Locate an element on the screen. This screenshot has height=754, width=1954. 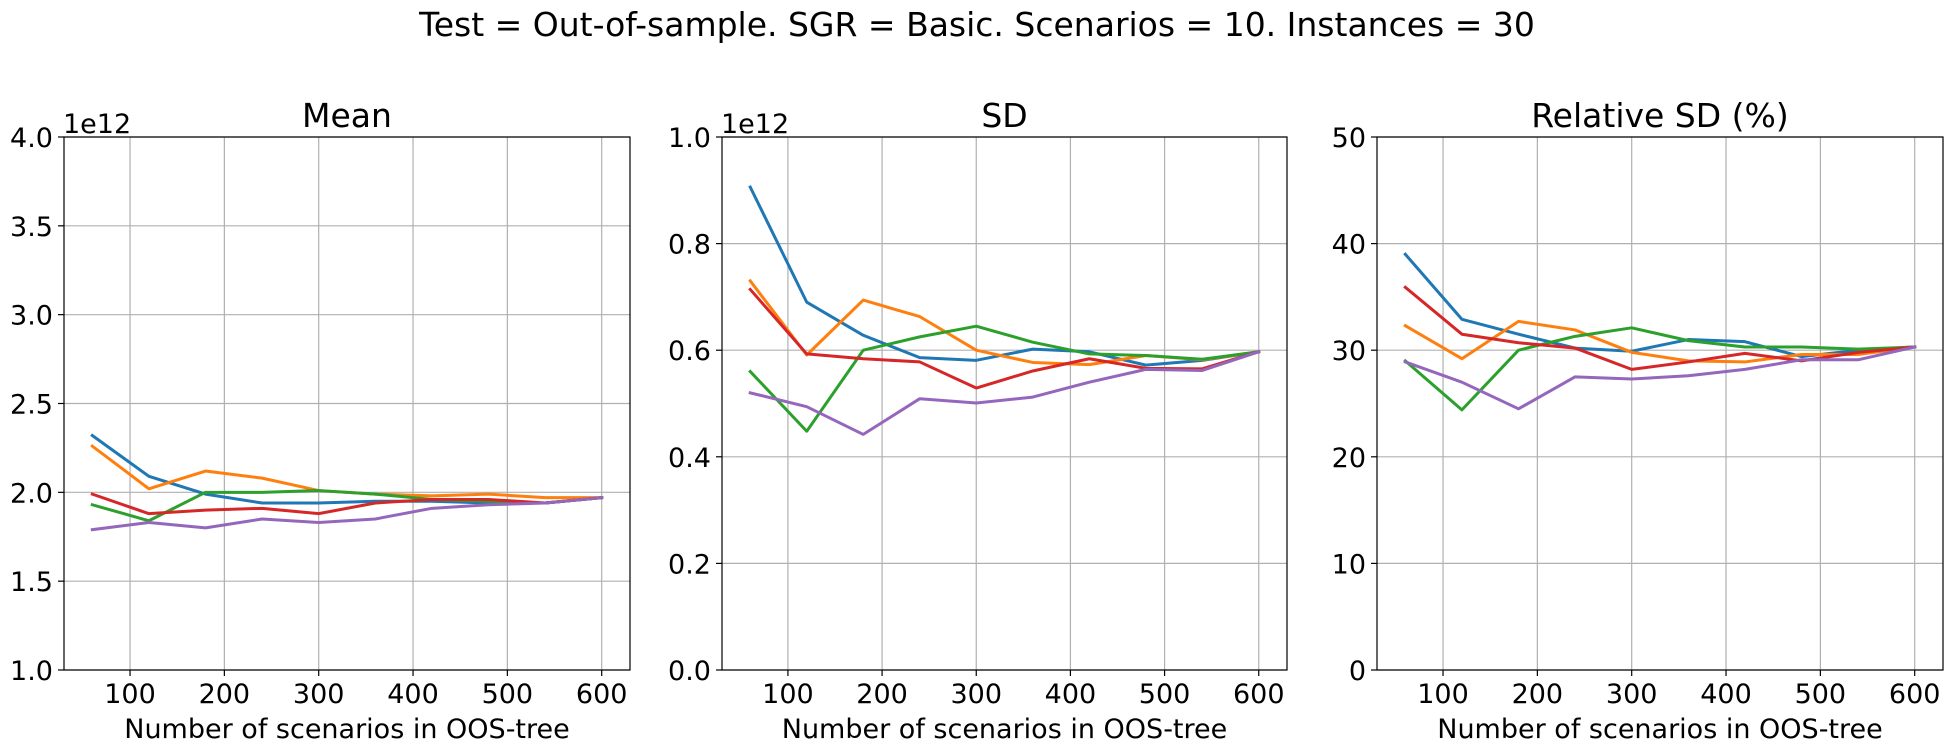
y-tick-label-3: 0.4 is located at coordinates (689, 458).